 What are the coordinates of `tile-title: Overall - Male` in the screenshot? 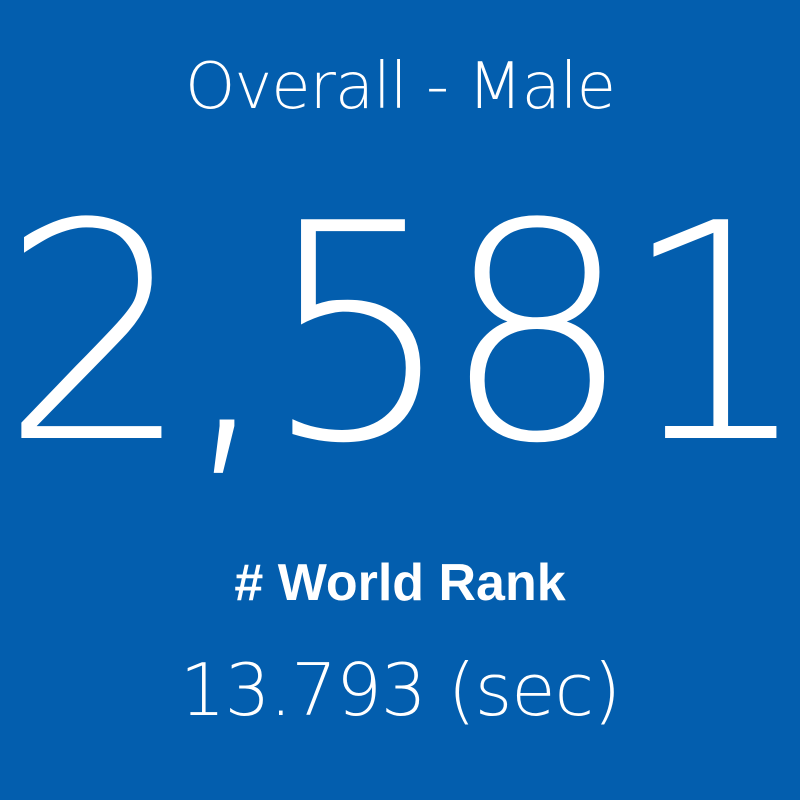 It's located at (400, 87).